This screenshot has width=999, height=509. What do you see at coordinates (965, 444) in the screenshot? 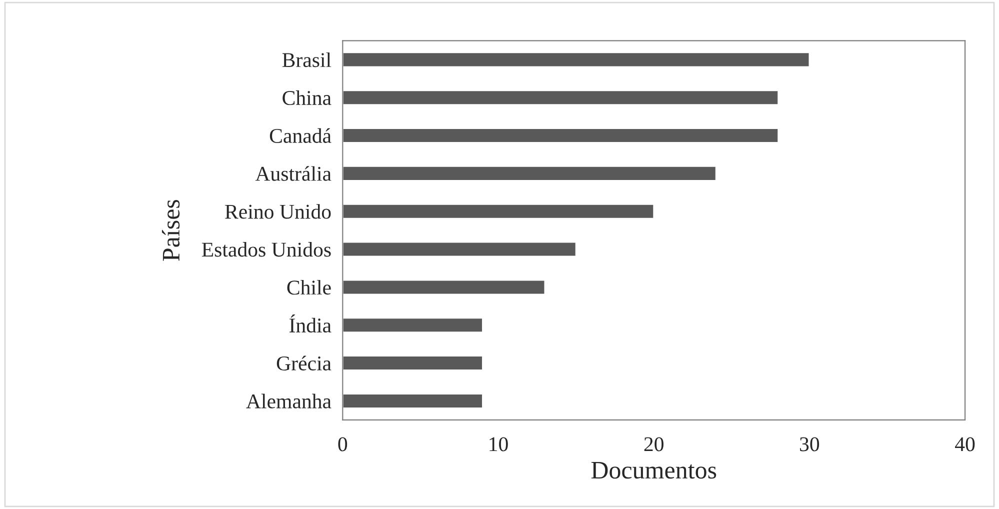
I see `x-tick-label: 40` at bounding box center [965, 444].